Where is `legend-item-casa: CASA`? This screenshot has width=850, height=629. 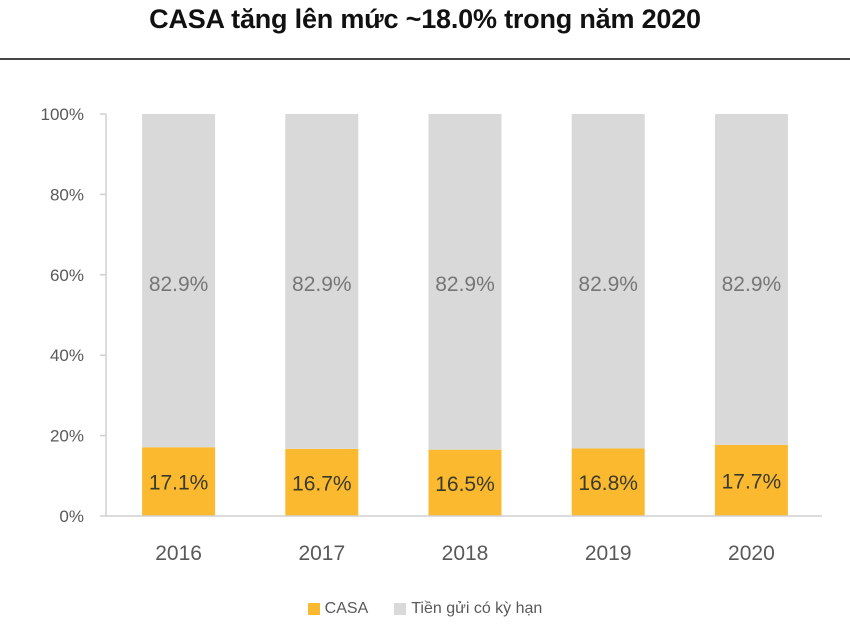
legend-item-casa: CASA is located at coordinates (338, 609).